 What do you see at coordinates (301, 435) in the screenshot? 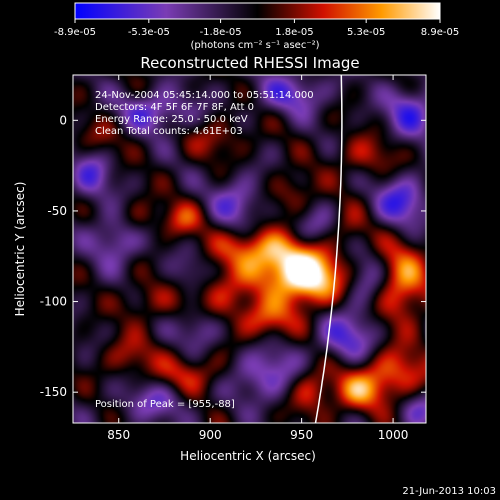
I see `x-tick-label: 950` at bounding box center [301, 435].